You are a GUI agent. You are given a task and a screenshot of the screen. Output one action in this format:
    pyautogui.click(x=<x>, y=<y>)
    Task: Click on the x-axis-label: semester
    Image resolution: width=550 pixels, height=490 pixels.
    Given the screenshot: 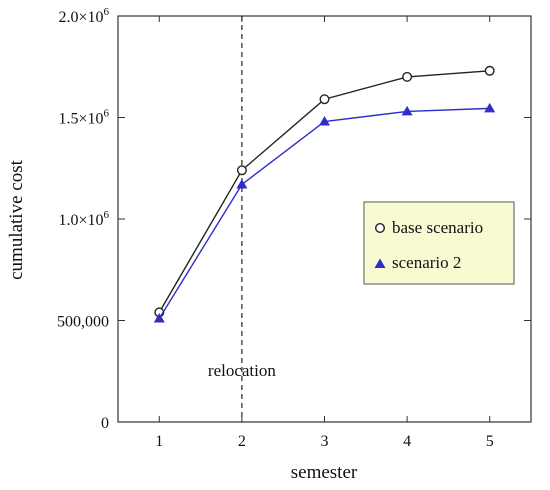 What is the action you would take?
    pyautogui.click(x=324, y=472)
    